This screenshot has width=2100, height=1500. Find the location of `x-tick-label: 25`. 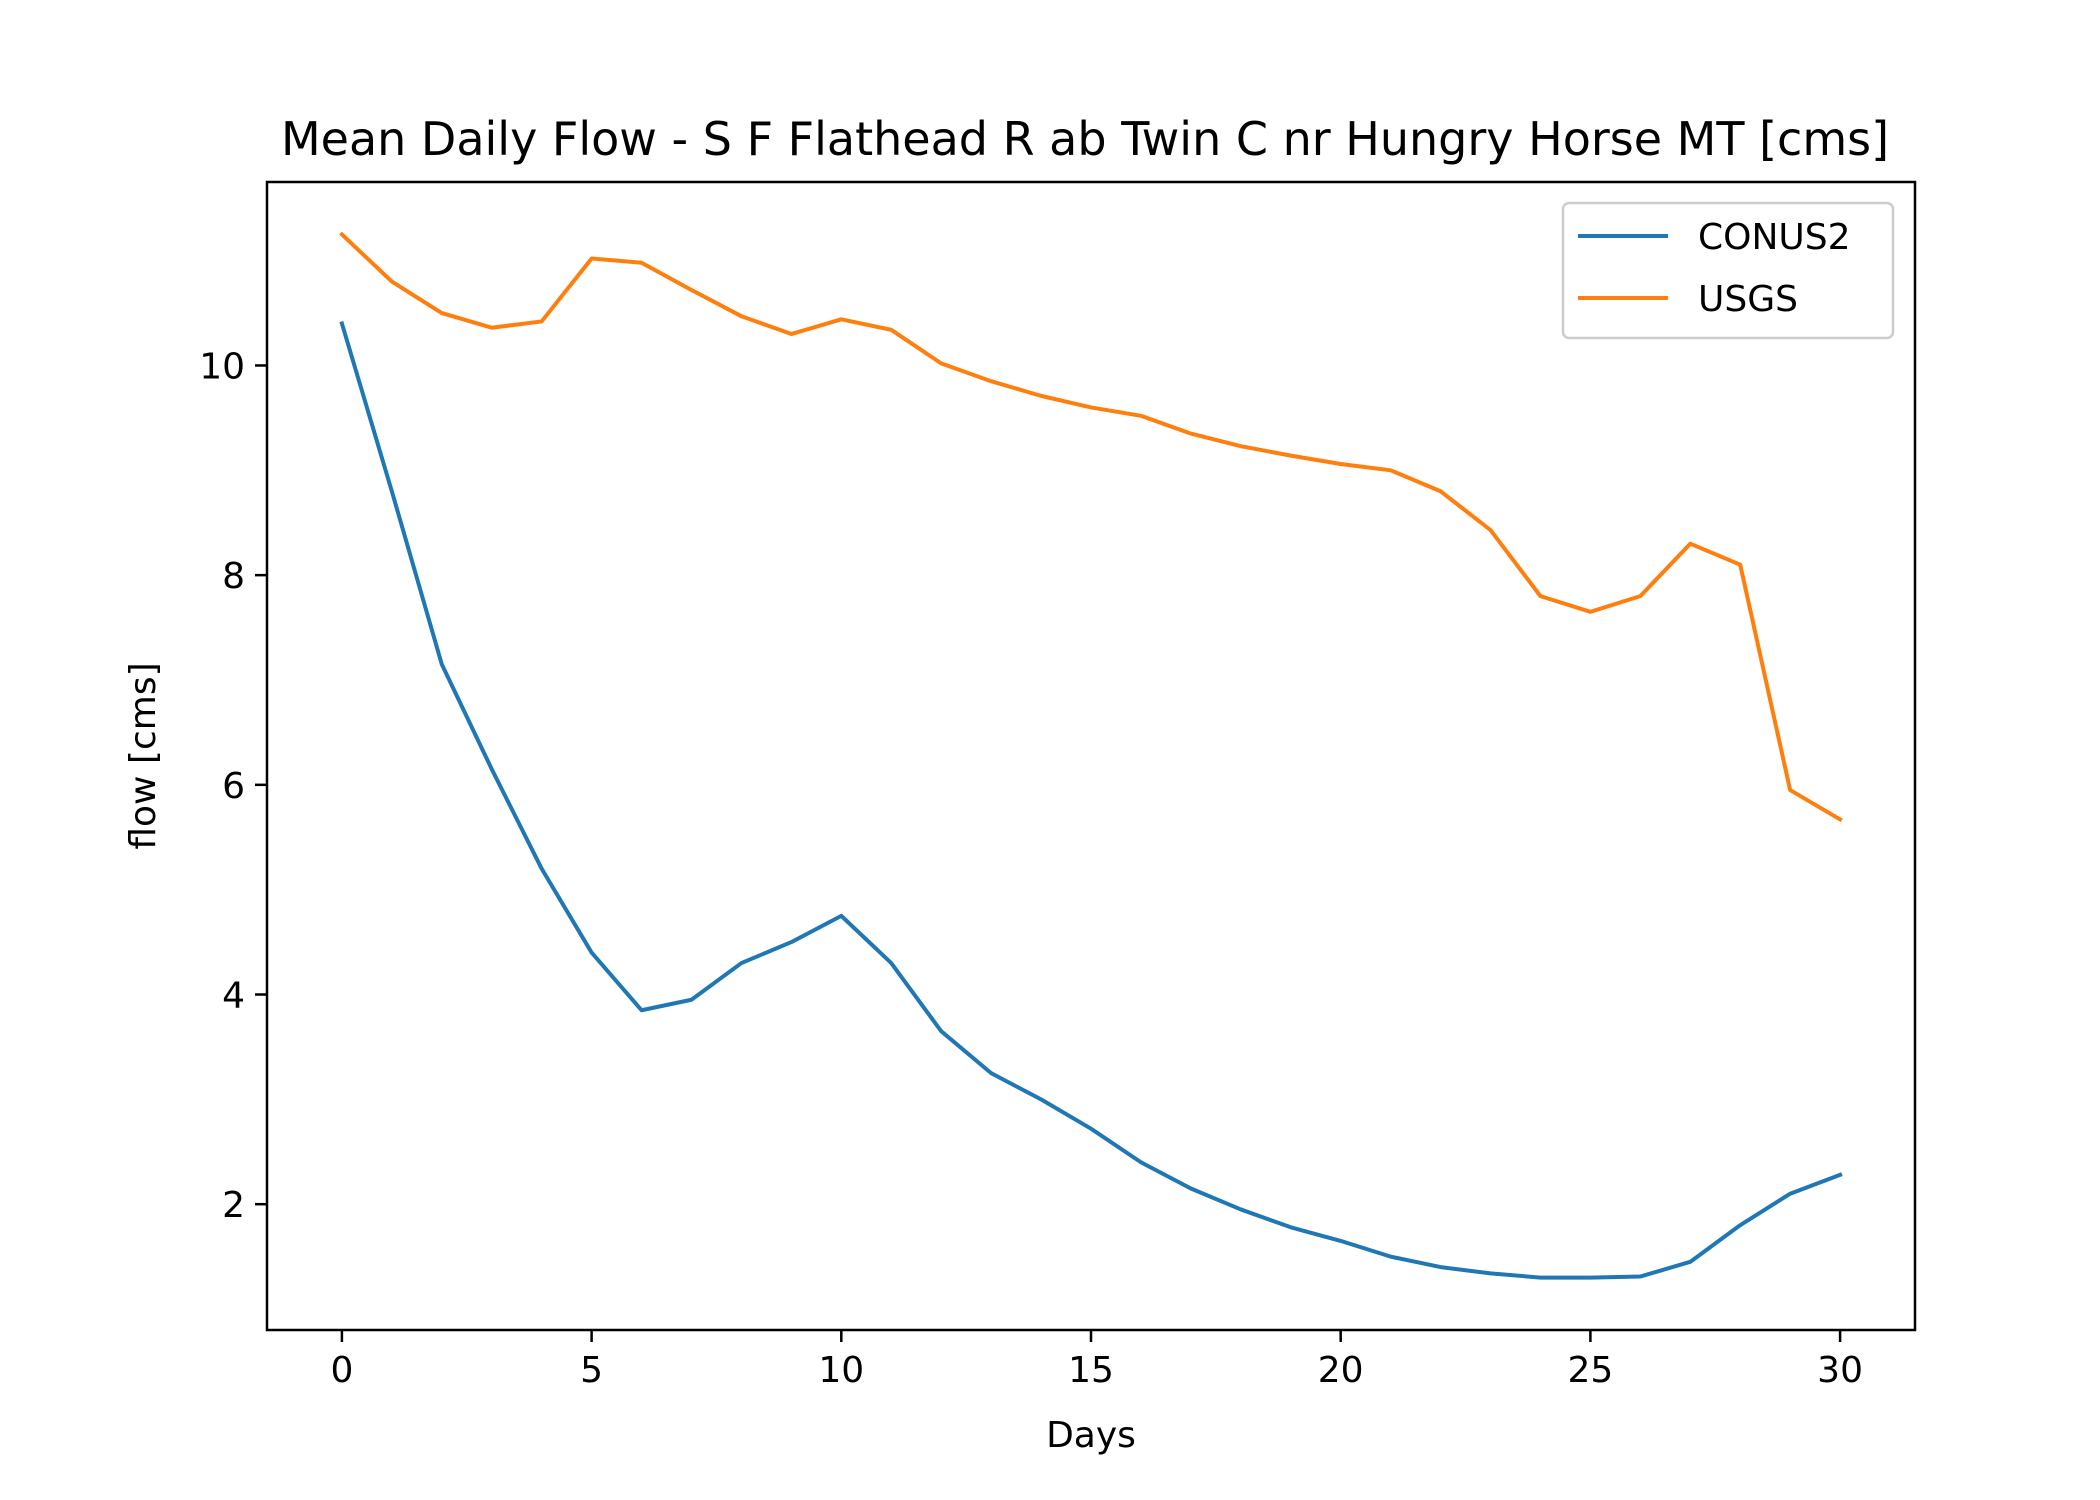

x-tick-label: 25 is located at coordinates (1590, 1370).